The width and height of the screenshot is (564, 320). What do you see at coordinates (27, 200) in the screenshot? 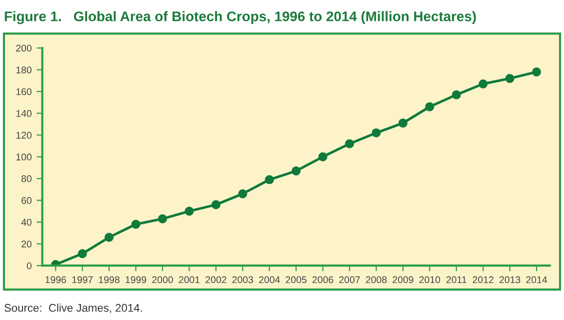
I see `y-tick-label: 60` at bounding box center [27, 200].